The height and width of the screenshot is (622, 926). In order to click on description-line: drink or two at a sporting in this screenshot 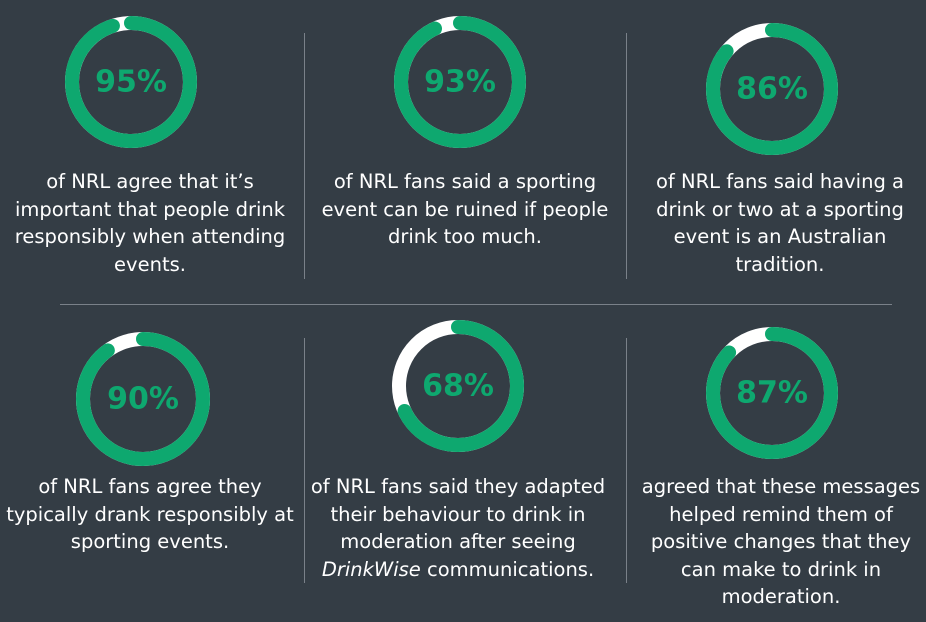, I will do `click(780, 209)`.